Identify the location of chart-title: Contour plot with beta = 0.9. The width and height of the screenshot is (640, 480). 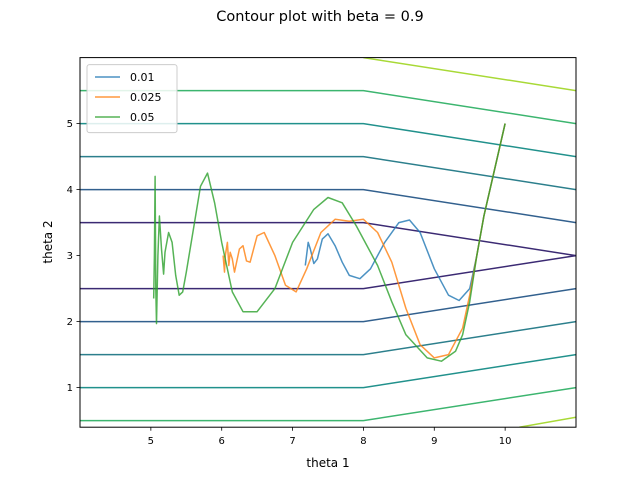
(319, 17).